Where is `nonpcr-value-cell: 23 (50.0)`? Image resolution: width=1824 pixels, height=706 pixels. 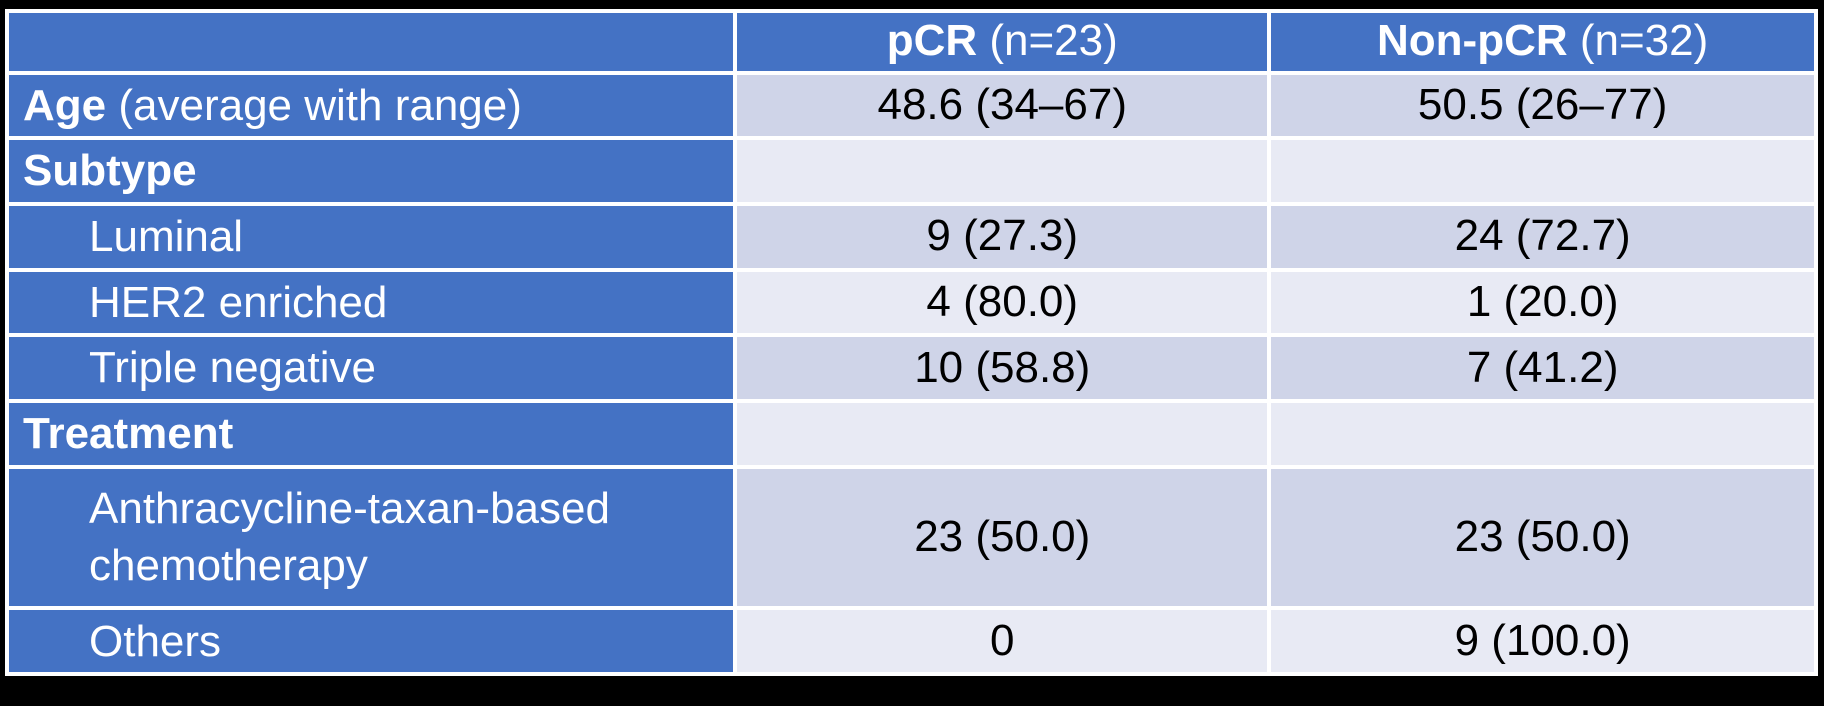 nonpcr-value-cell: 23 (50.0) is located at coordinates (1542, 537).